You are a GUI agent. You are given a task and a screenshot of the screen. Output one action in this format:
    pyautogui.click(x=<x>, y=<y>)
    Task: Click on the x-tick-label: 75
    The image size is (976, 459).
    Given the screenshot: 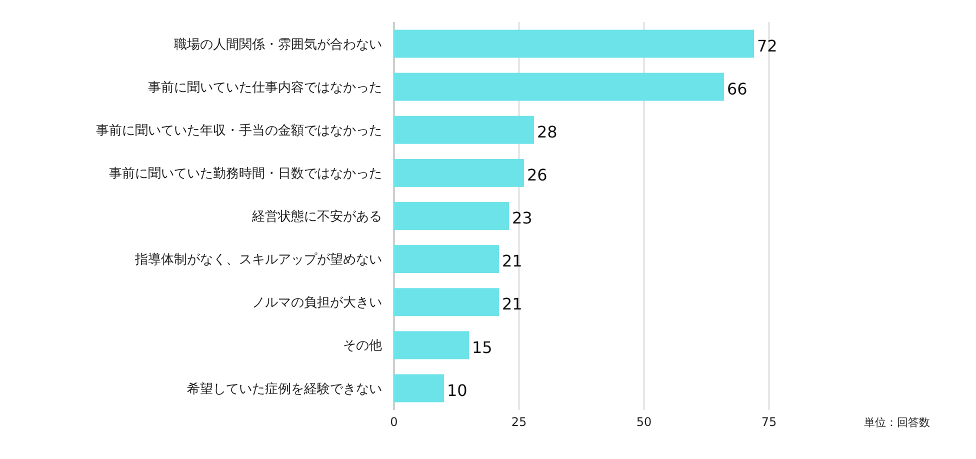 What is the action you would take?
    pyautogui.click(x=769, y=422)
    